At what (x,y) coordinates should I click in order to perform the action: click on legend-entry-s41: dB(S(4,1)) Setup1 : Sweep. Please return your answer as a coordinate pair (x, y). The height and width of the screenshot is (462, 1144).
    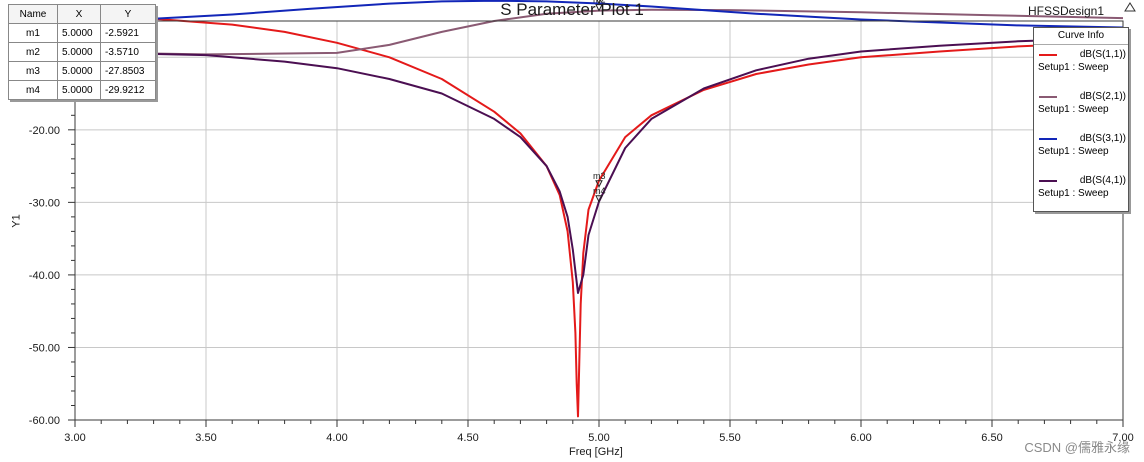
    Looking at the image, I should click on (1081, 192).